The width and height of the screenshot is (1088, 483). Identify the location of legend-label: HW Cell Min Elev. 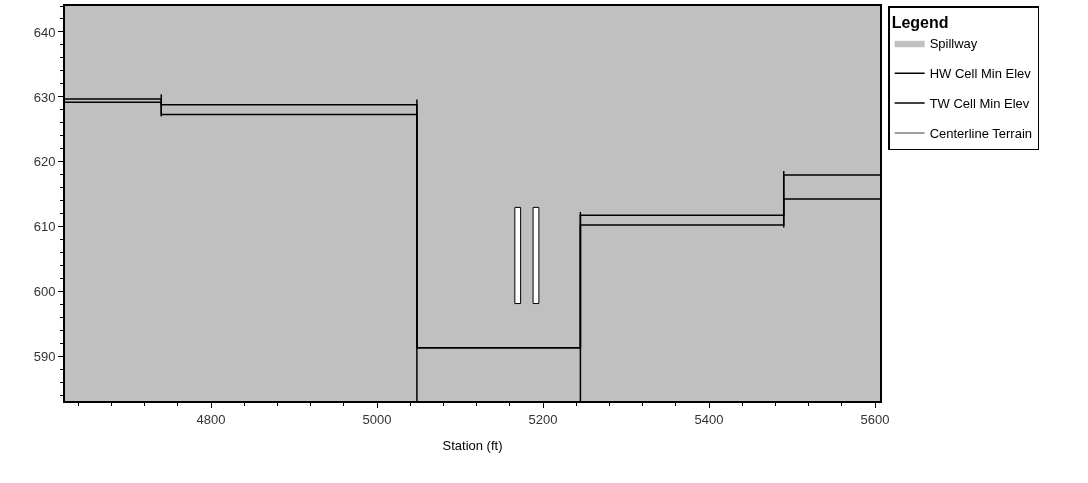
(980, 74).